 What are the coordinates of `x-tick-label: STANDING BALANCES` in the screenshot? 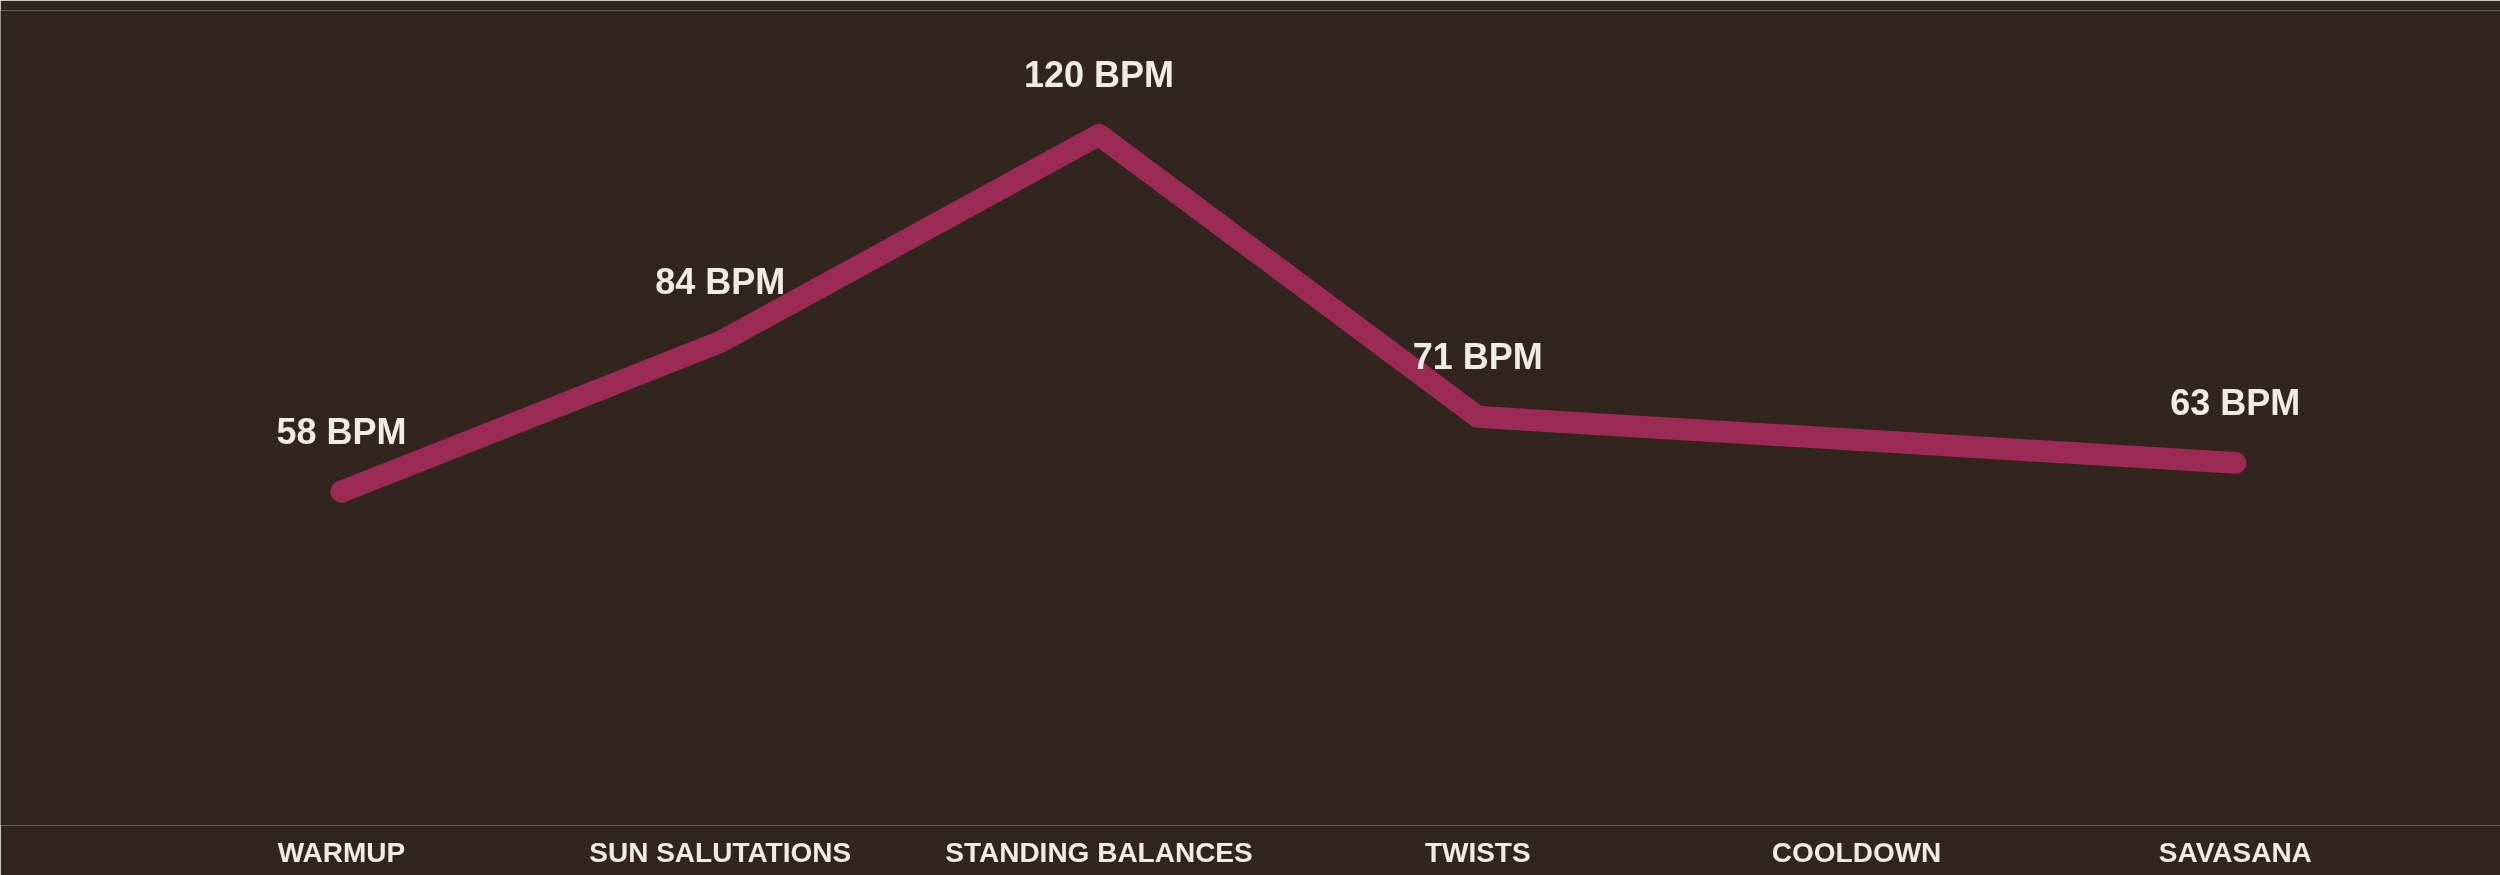 It's located at (1099, 852).